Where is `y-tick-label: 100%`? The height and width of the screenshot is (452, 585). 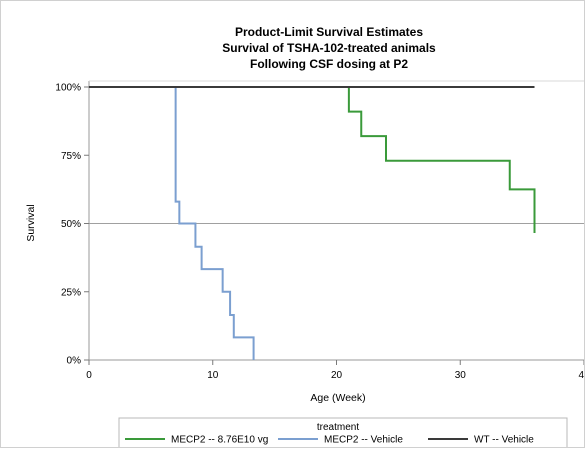
y-tick-label: 100% is located at coordinates (68, 88).